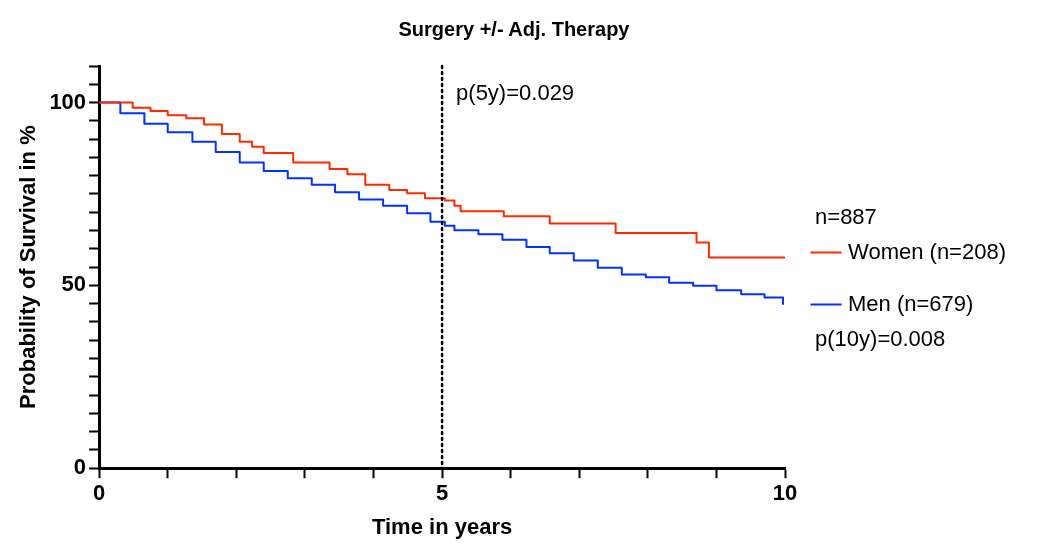  Describe the element at coordinates (68, 101) in the screenshot. I see `y-tick-label: 100` at that location.